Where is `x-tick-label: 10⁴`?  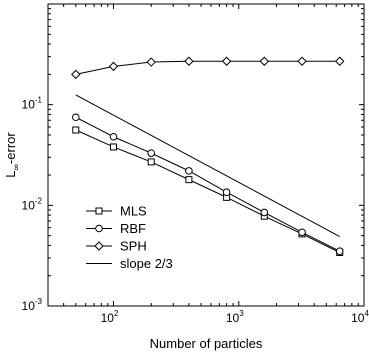 x-tick-label: 10⁴ is located at coordinates (360, 317).